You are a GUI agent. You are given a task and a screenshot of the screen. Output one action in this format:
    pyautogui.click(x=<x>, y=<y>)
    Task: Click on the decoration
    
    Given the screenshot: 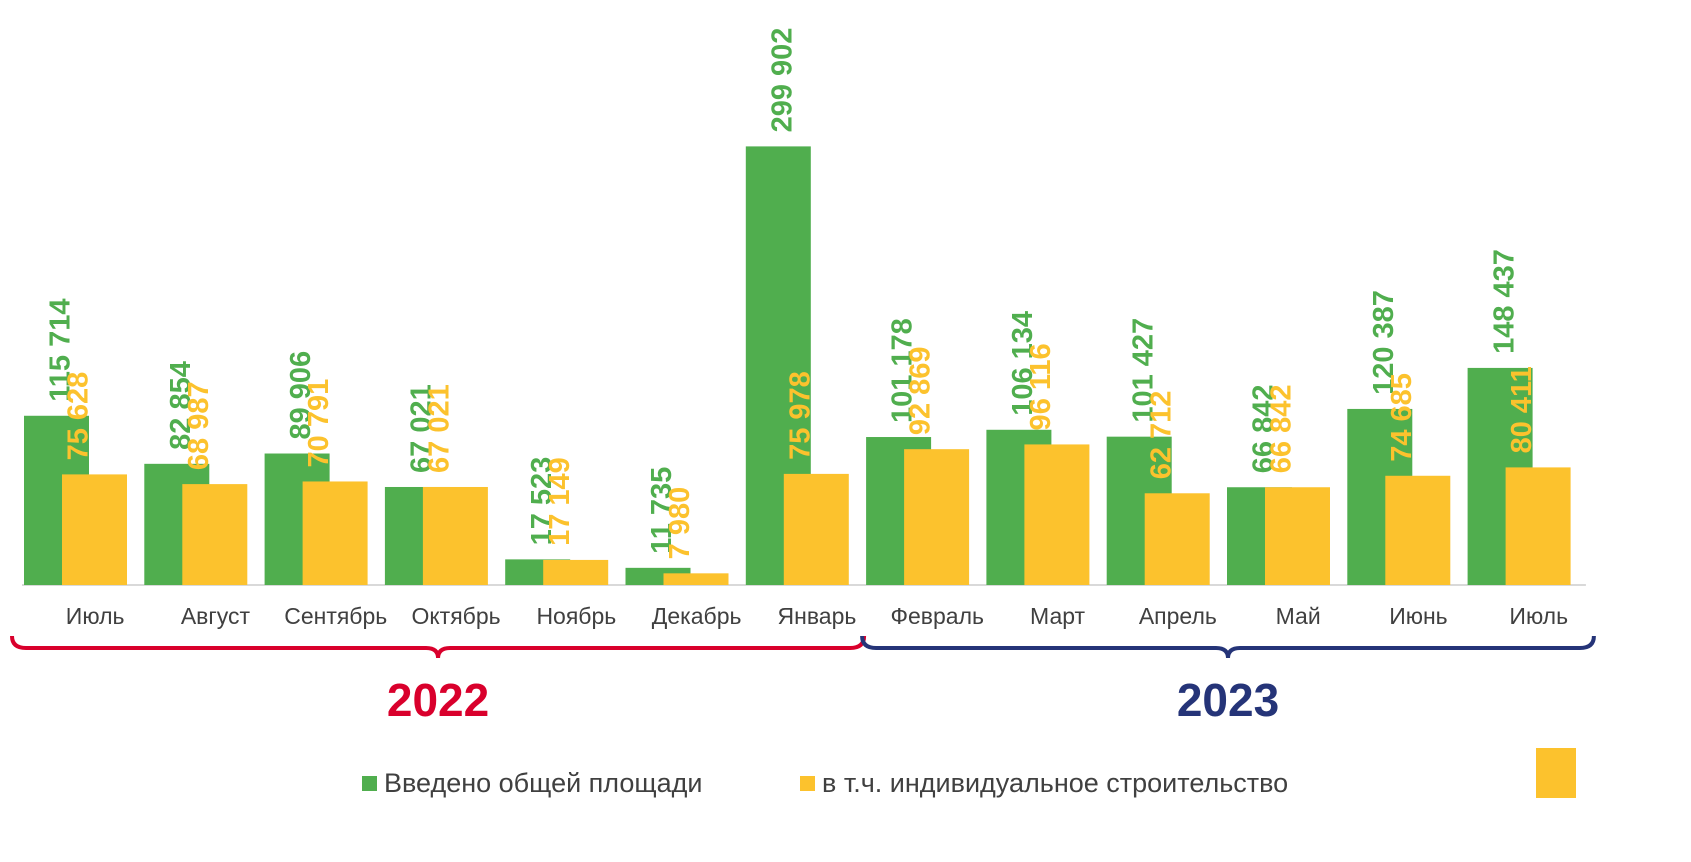 What is the action you would take?
    pyautogui.click(x=1556, y=773)
    